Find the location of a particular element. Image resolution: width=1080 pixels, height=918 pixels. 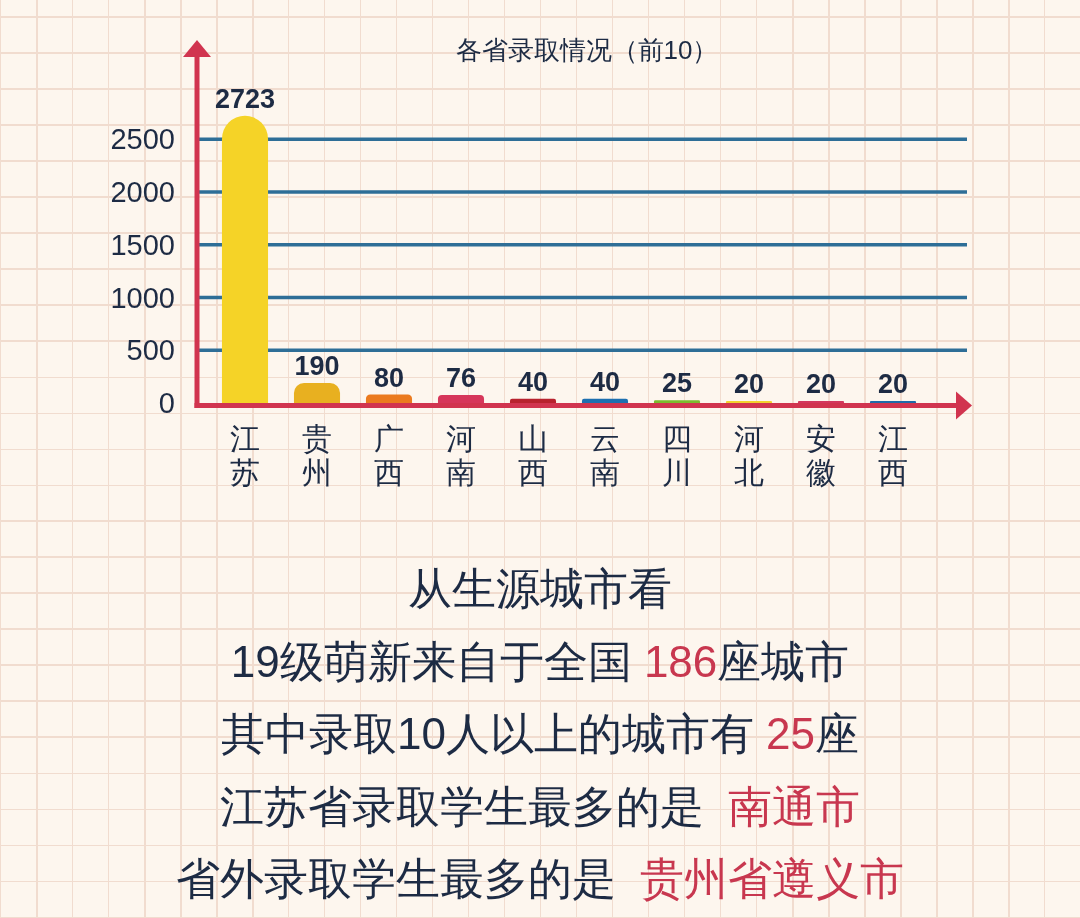

data-label: 80 is located at coordinates (389, 377).